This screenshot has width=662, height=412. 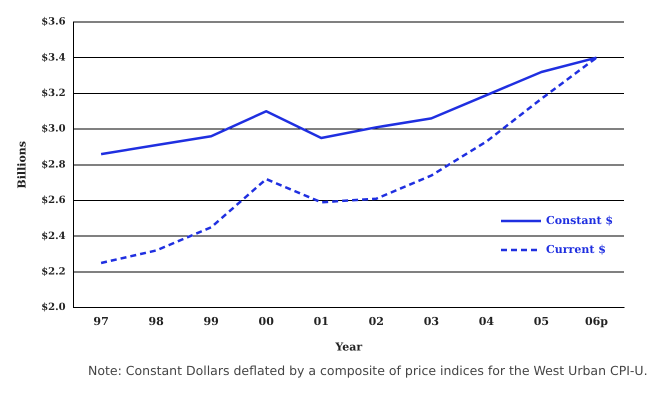 What do you see at coordinates (542, 321) in the screenshot?
I see `x-tick-label: 05` at bounding box center [542, 321].